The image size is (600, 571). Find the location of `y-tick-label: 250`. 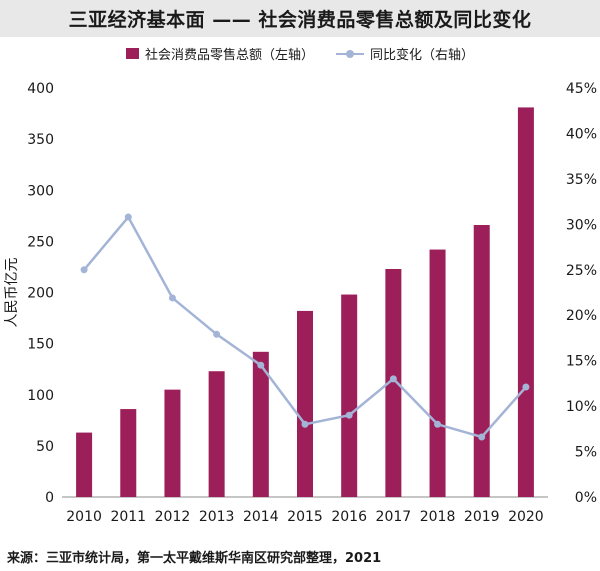

y-tick-label: 250 is located at coordinates (40, 242).